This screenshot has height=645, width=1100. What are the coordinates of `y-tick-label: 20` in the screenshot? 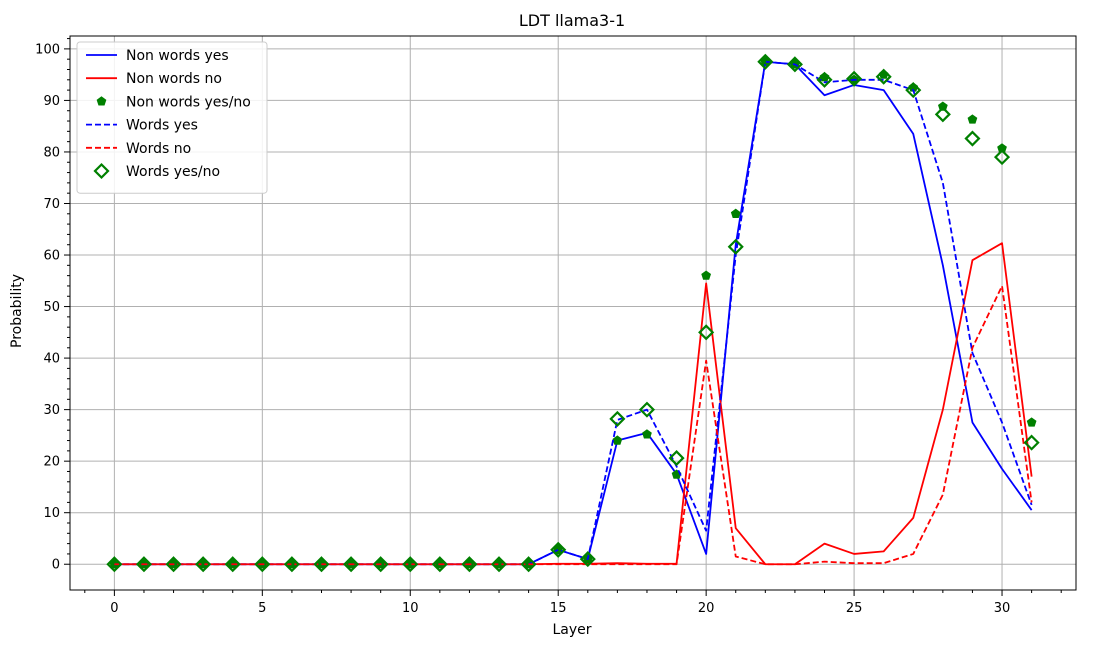 It's located at (51, 462).